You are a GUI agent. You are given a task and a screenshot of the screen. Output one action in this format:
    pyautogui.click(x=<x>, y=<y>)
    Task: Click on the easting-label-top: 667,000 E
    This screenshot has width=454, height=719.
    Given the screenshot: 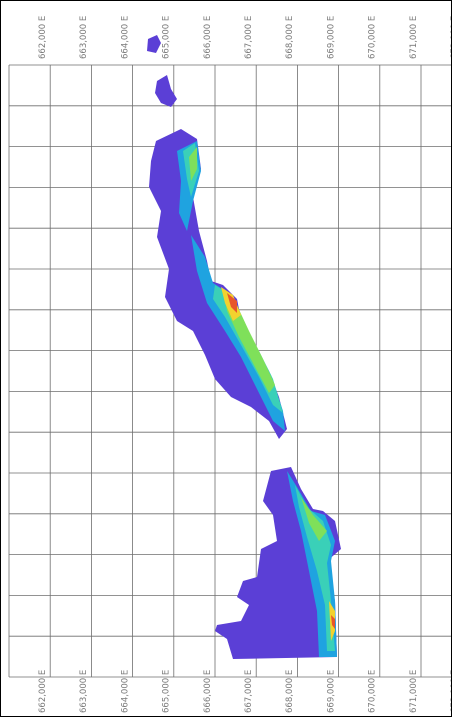 What is the action you would take?
    pyautogui.click(x=249, y=37)
    